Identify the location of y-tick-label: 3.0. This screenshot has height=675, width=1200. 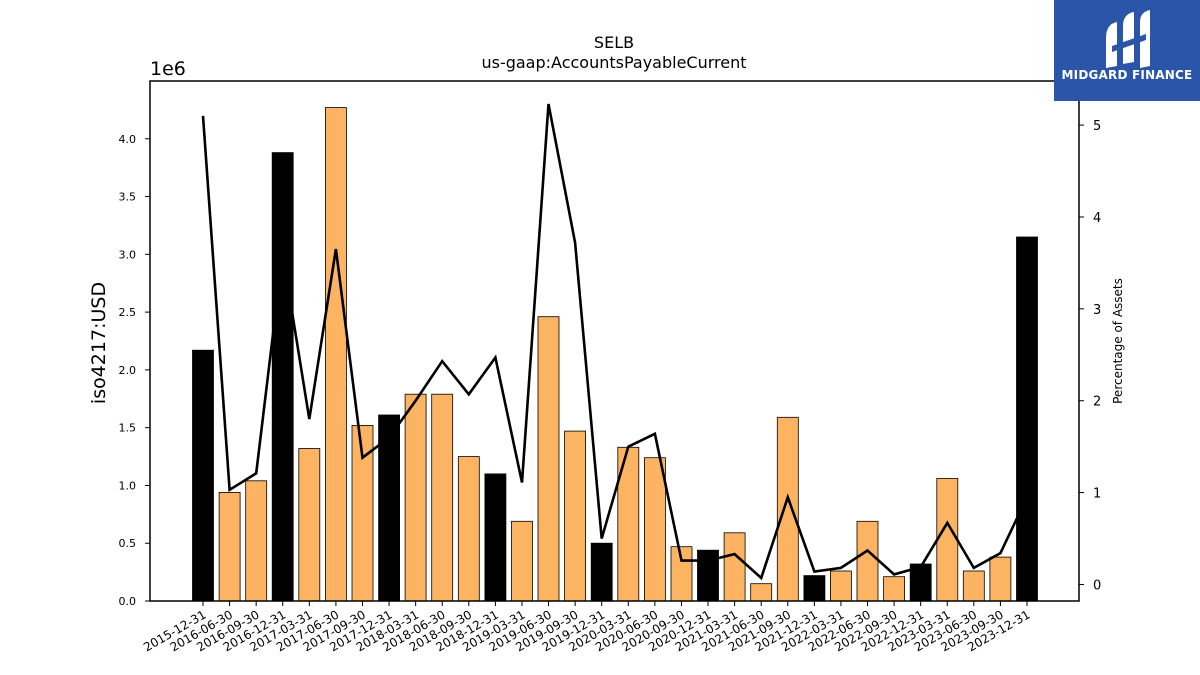
(128, 254).